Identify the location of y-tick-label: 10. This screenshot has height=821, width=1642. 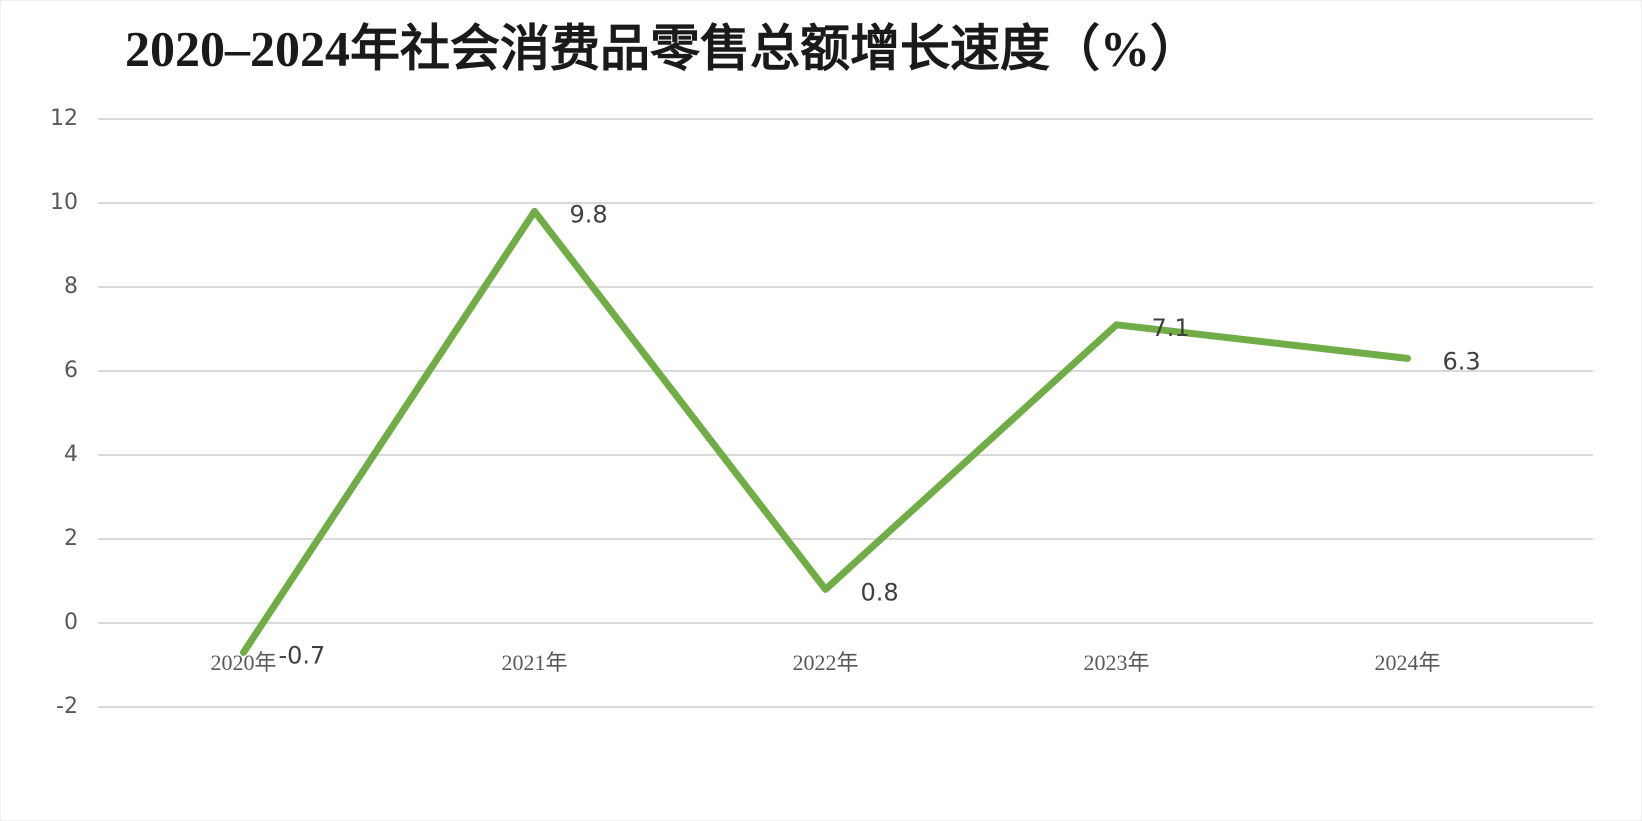
(64, 202).